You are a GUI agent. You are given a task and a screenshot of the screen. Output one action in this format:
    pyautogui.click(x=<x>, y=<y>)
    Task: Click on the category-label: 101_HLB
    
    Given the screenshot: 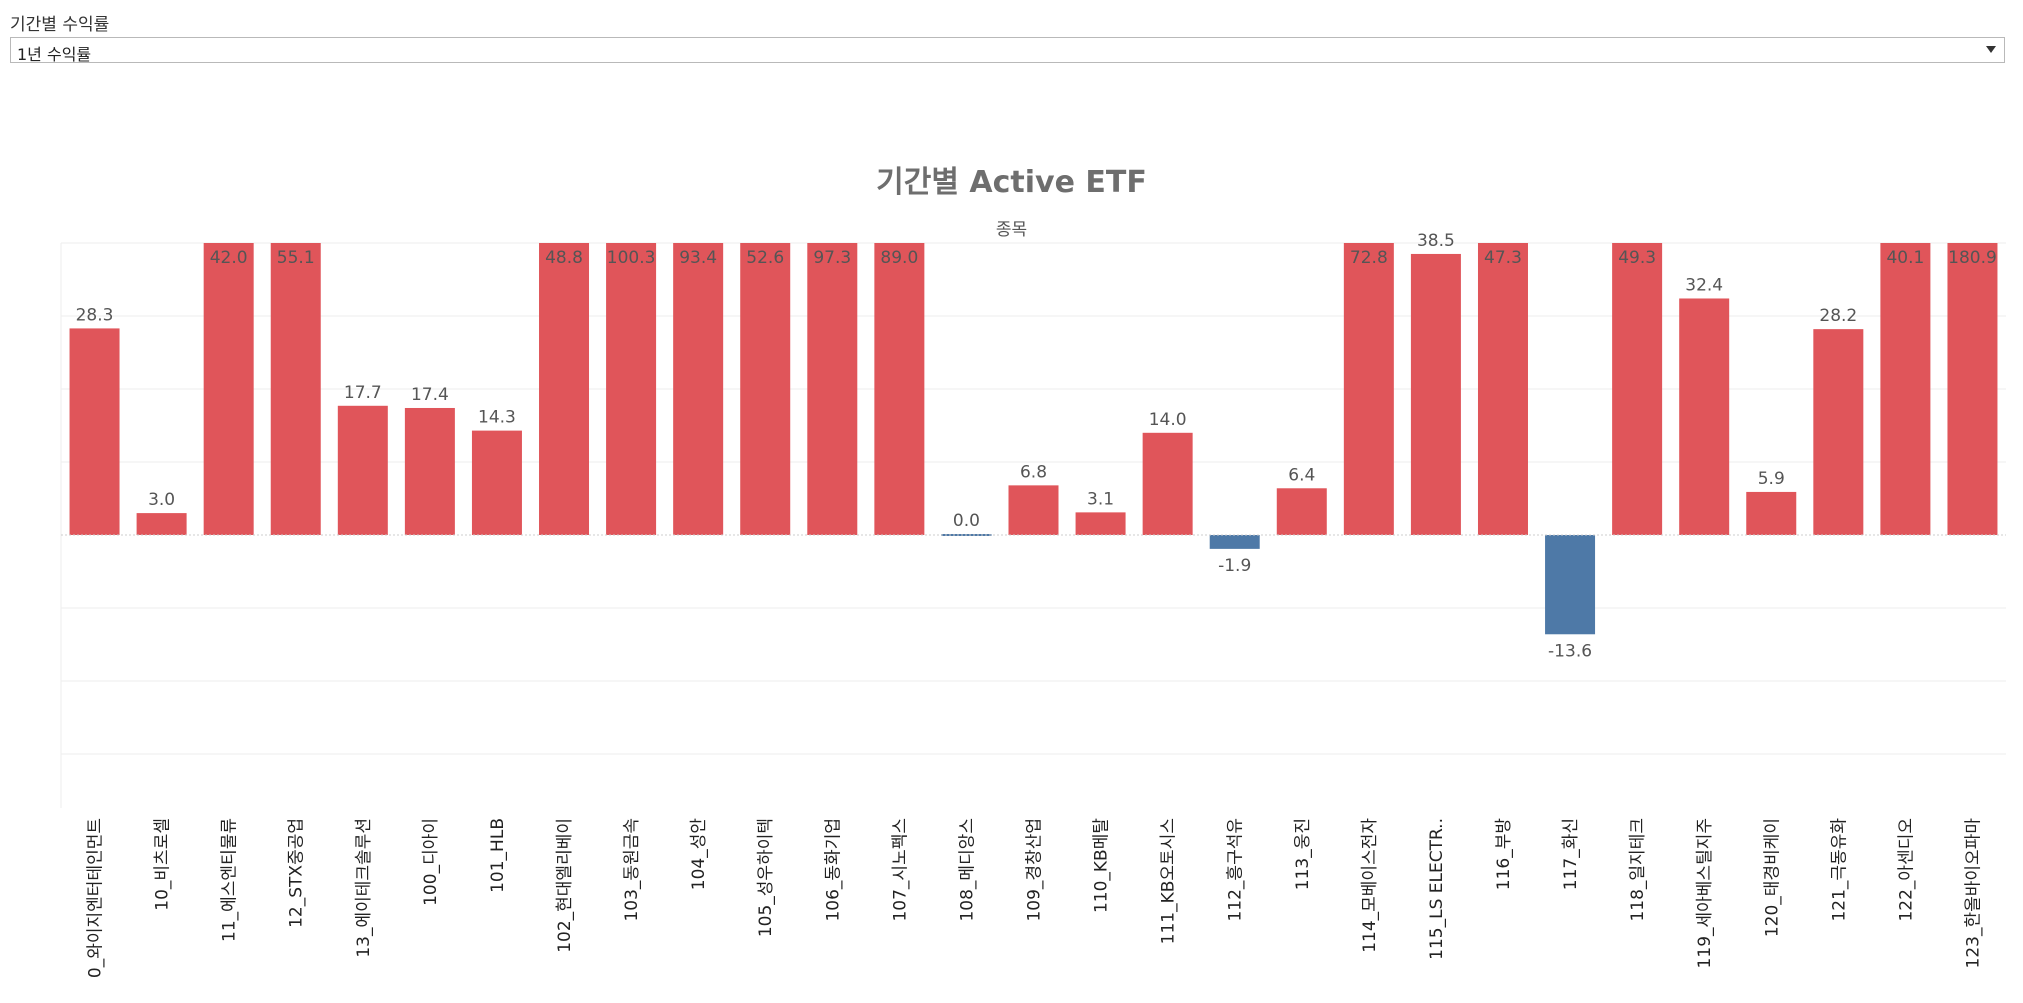 What is the action you would take?
    pyautogui.click(x=498, y=855)
    